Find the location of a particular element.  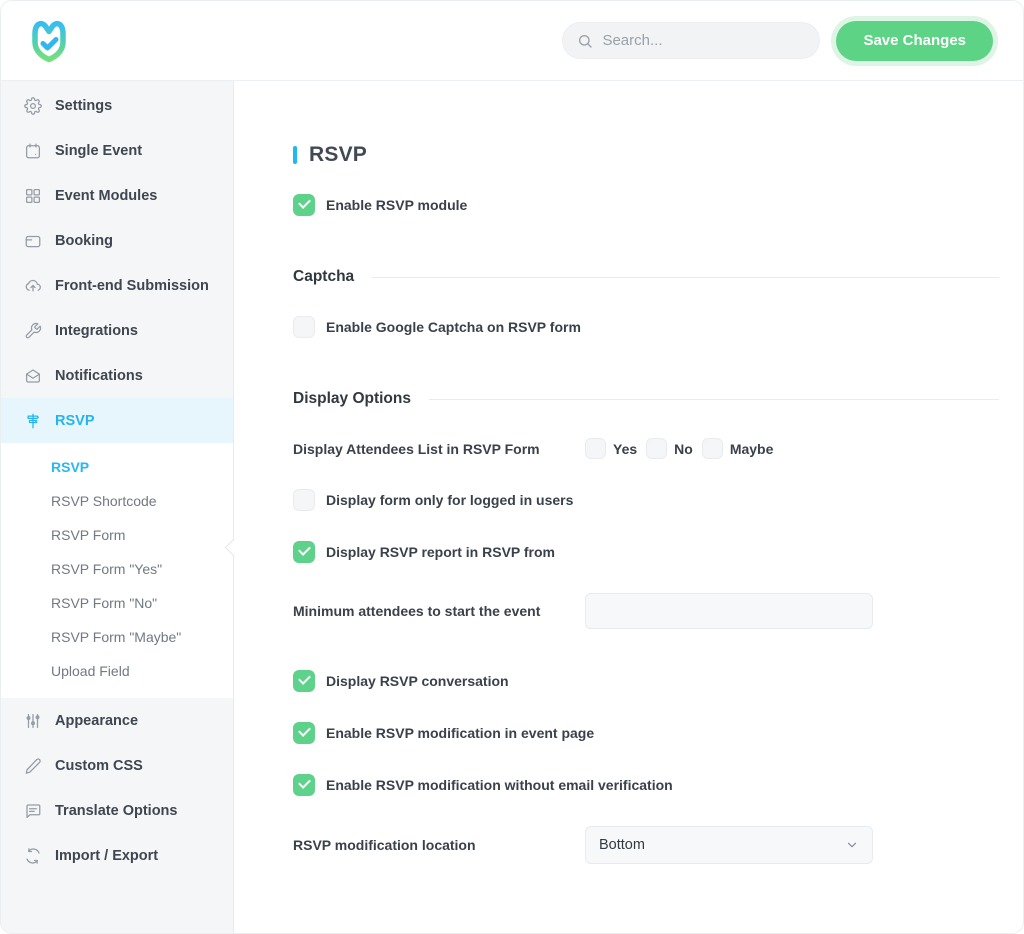

attendees-maybe-checkbox is located at coordinates (712, 448).